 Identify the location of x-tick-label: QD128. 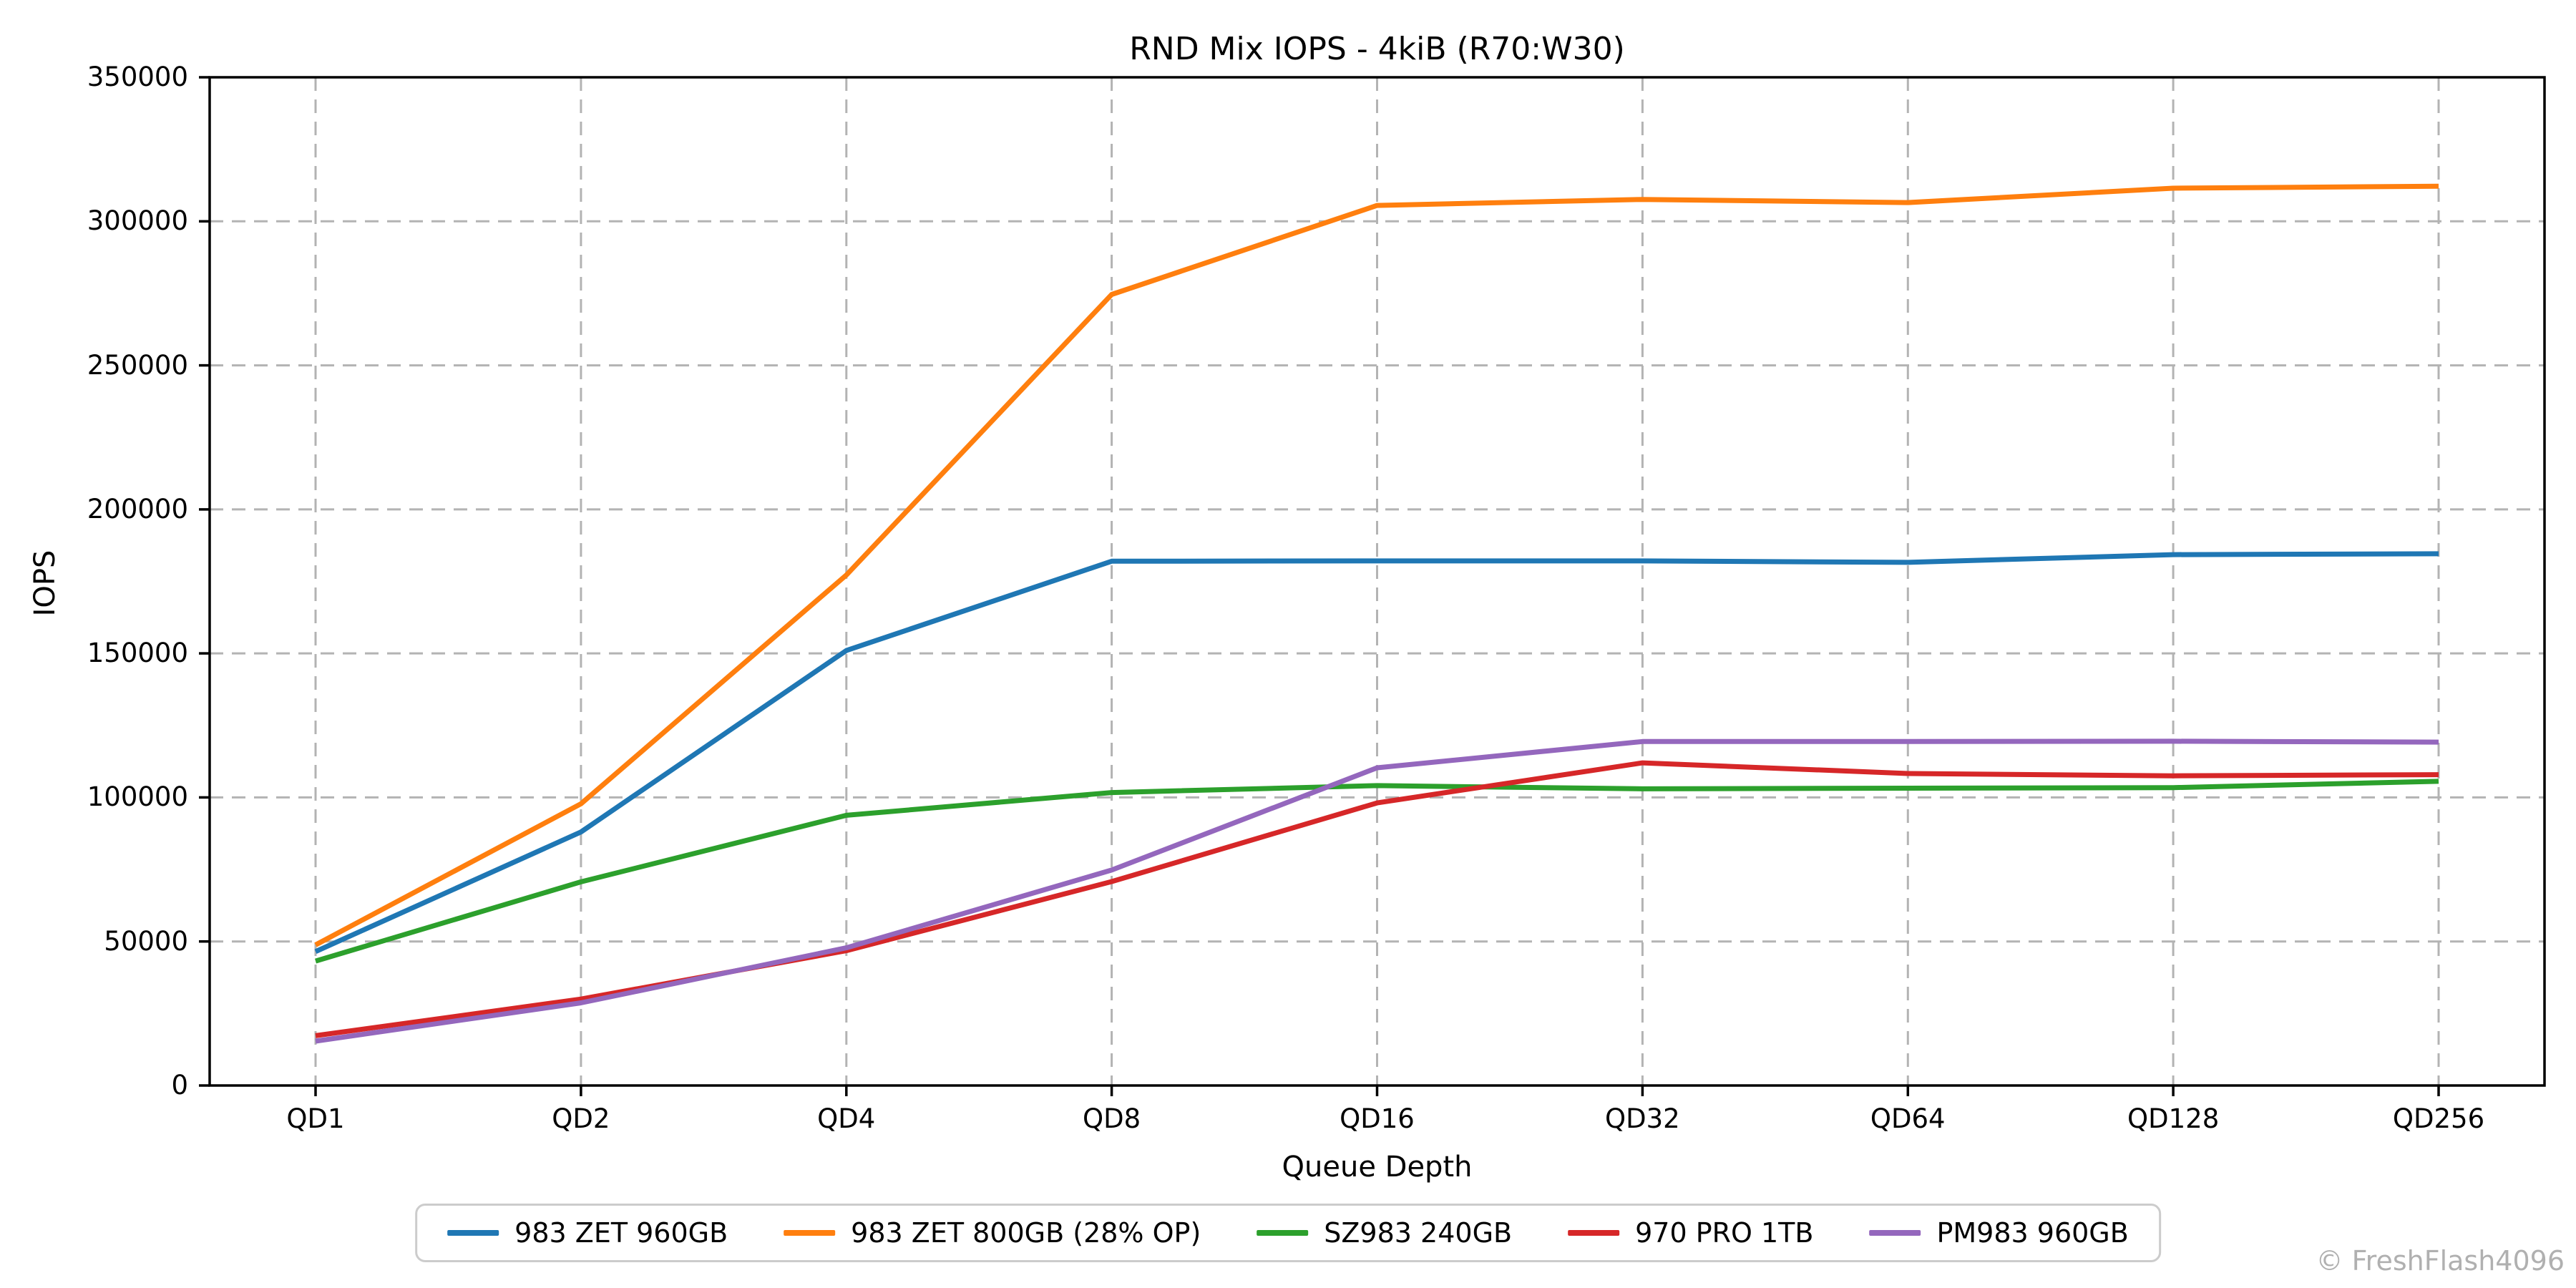
(2173, 1118).